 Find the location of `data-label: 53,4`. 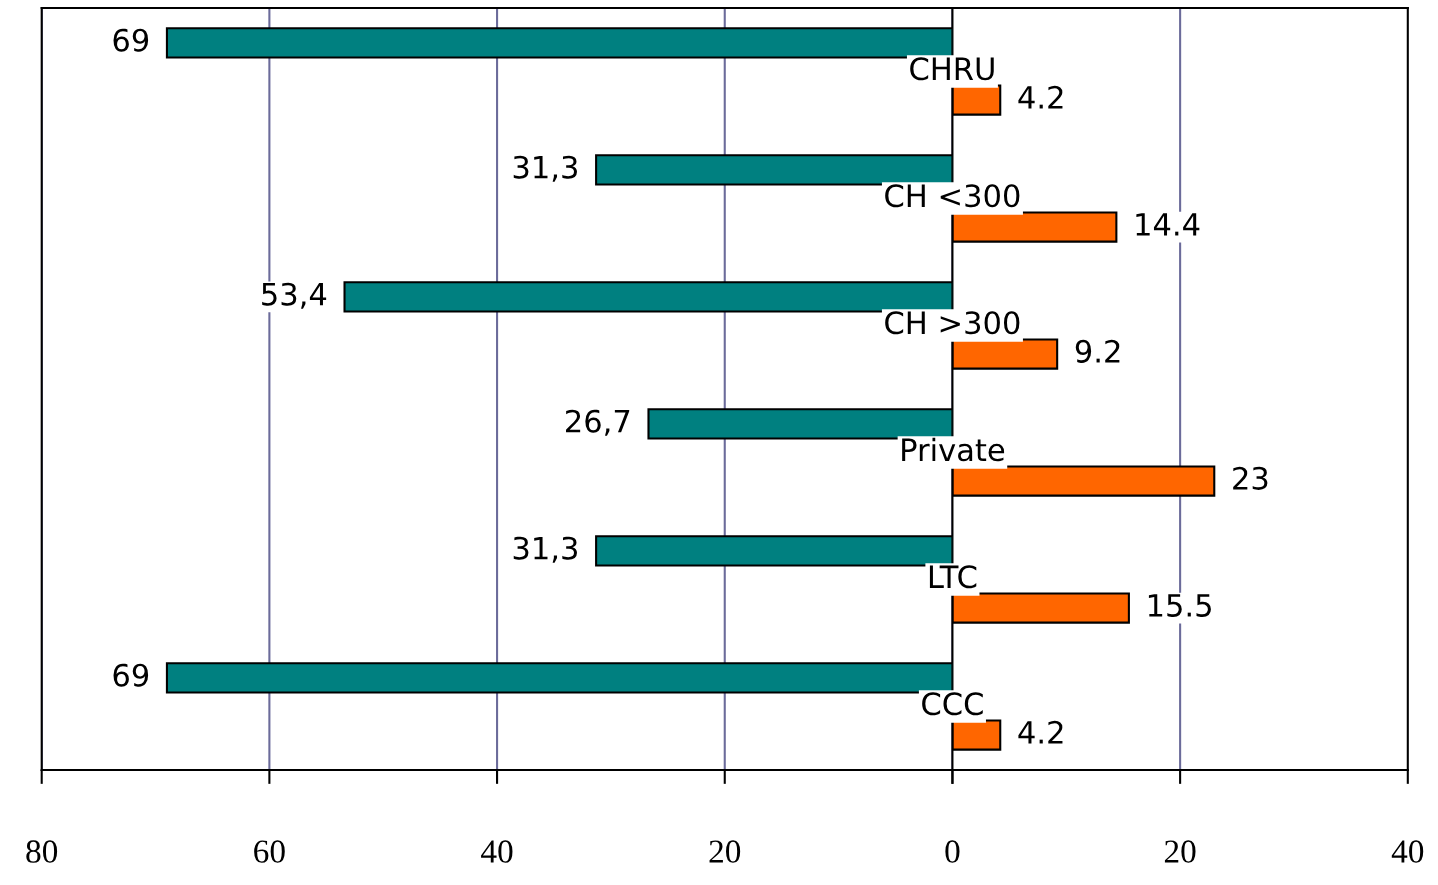

data-label: 53,4 is located at coordinates (294, 295).